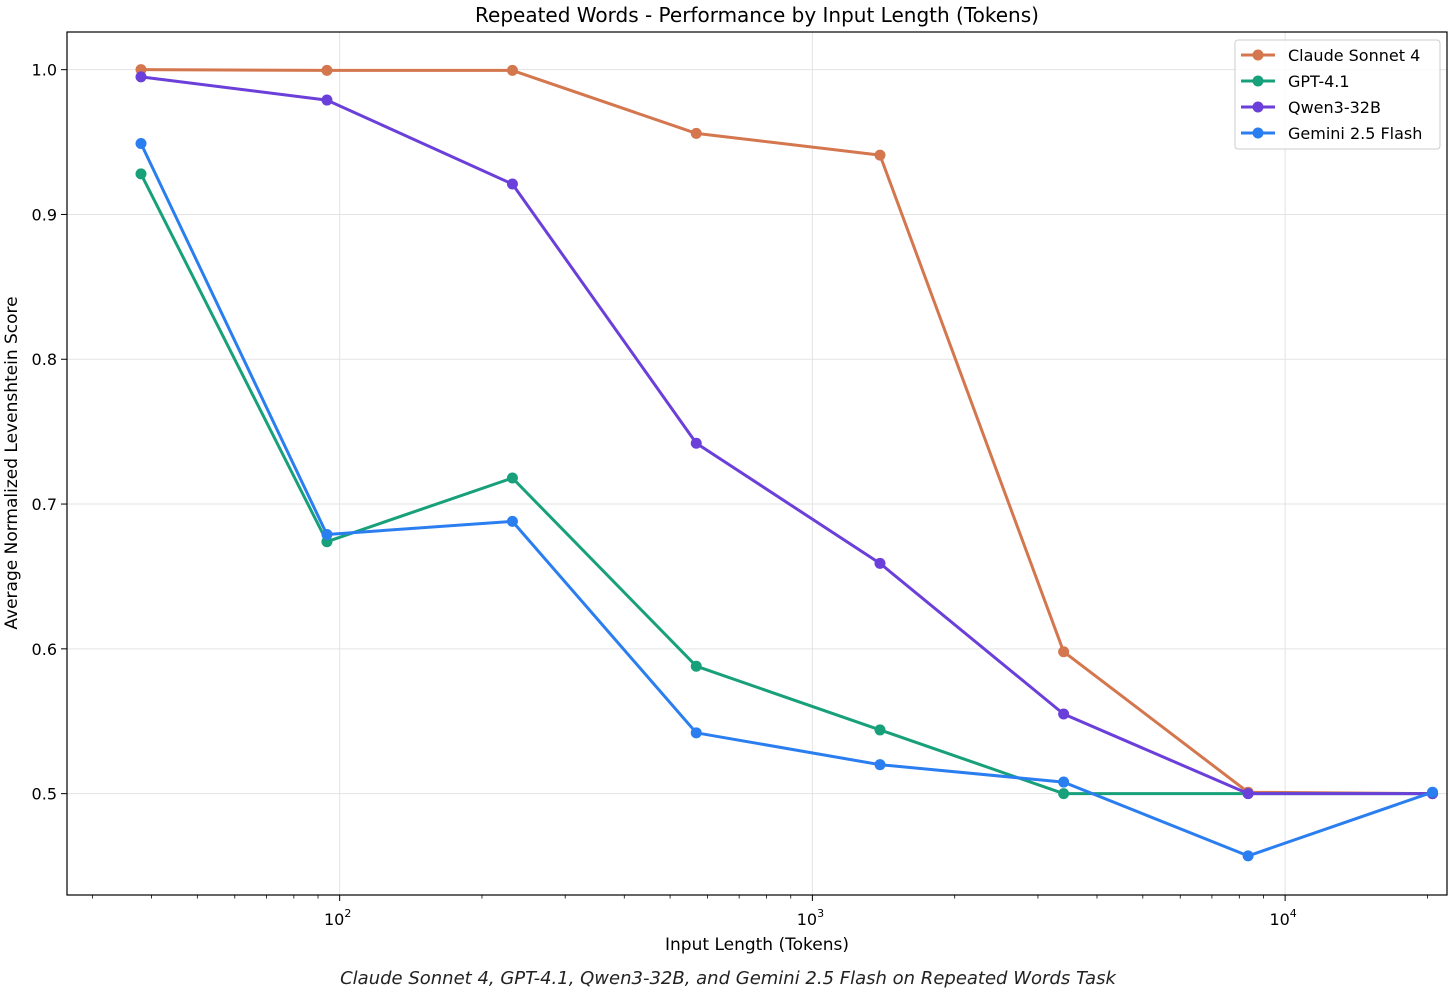 This screenshot has height=989, width=1456. What do you see at coordinates (1355, 133) in the screenshot?
I see `legend-label: Gemini 2.5 Flash` at bounding box center [1355, 133].